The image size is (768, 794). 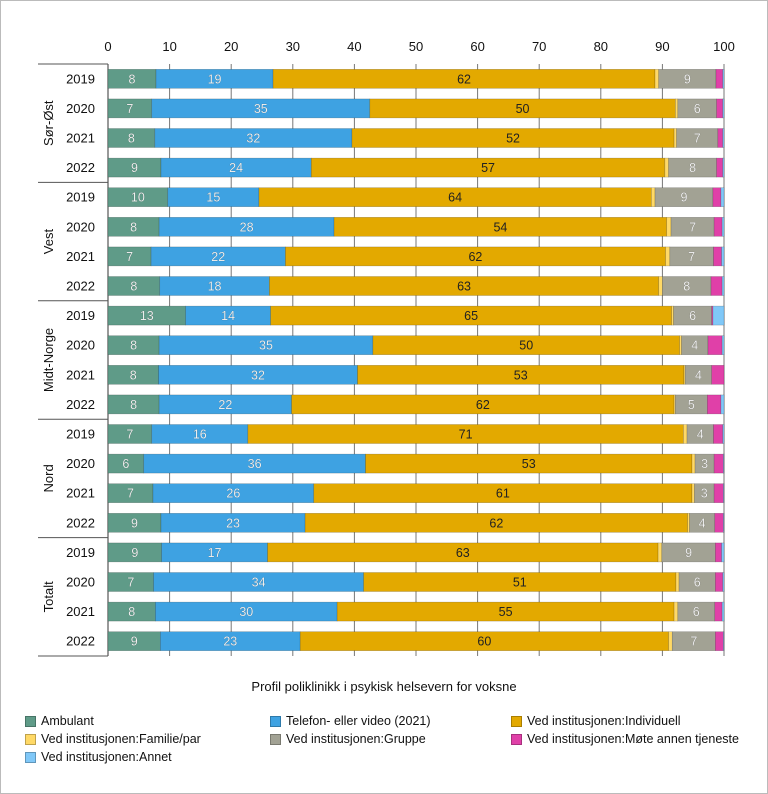 What do you see at coordinates (503, 494) in the screenshot?
I see `data-label: 61` at bounding box center [503, 494].